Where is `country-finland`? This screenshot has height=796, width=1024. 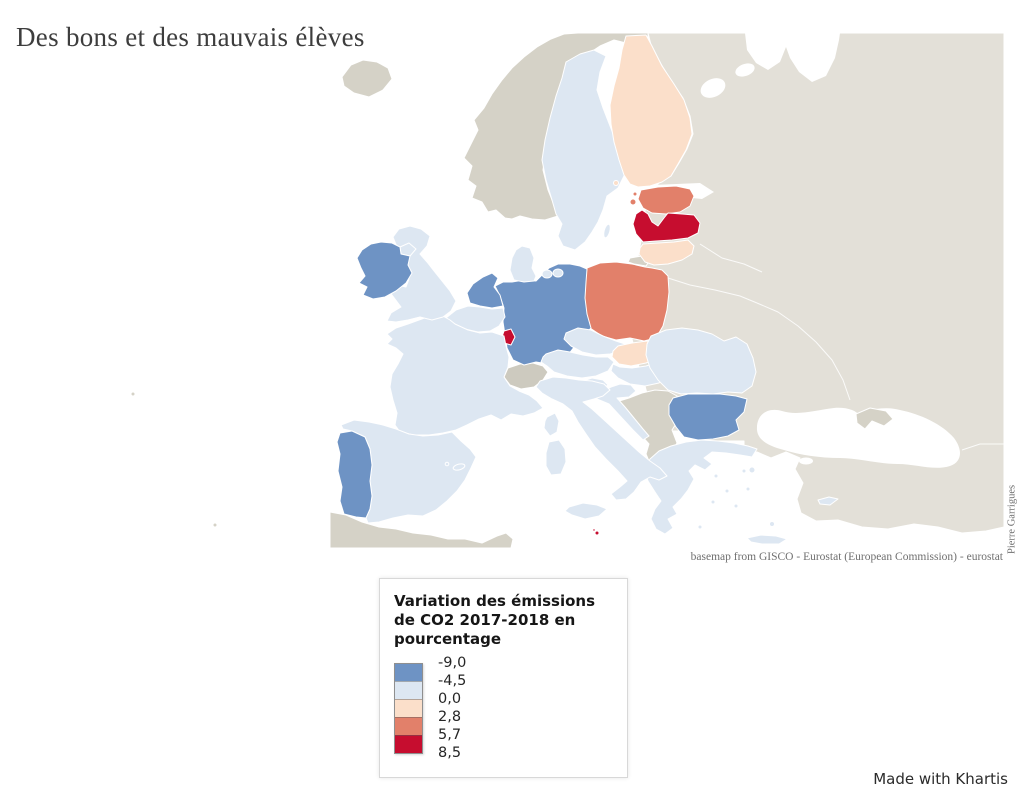 country-finland is located at coordinates (651, 111).